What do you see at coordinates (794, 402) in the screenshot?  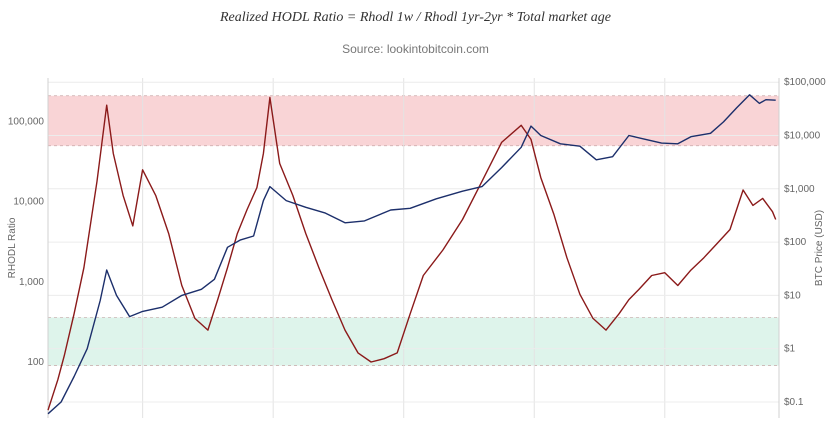 I see `right-tick-label: $0.1` at bounding box center [794, 402].